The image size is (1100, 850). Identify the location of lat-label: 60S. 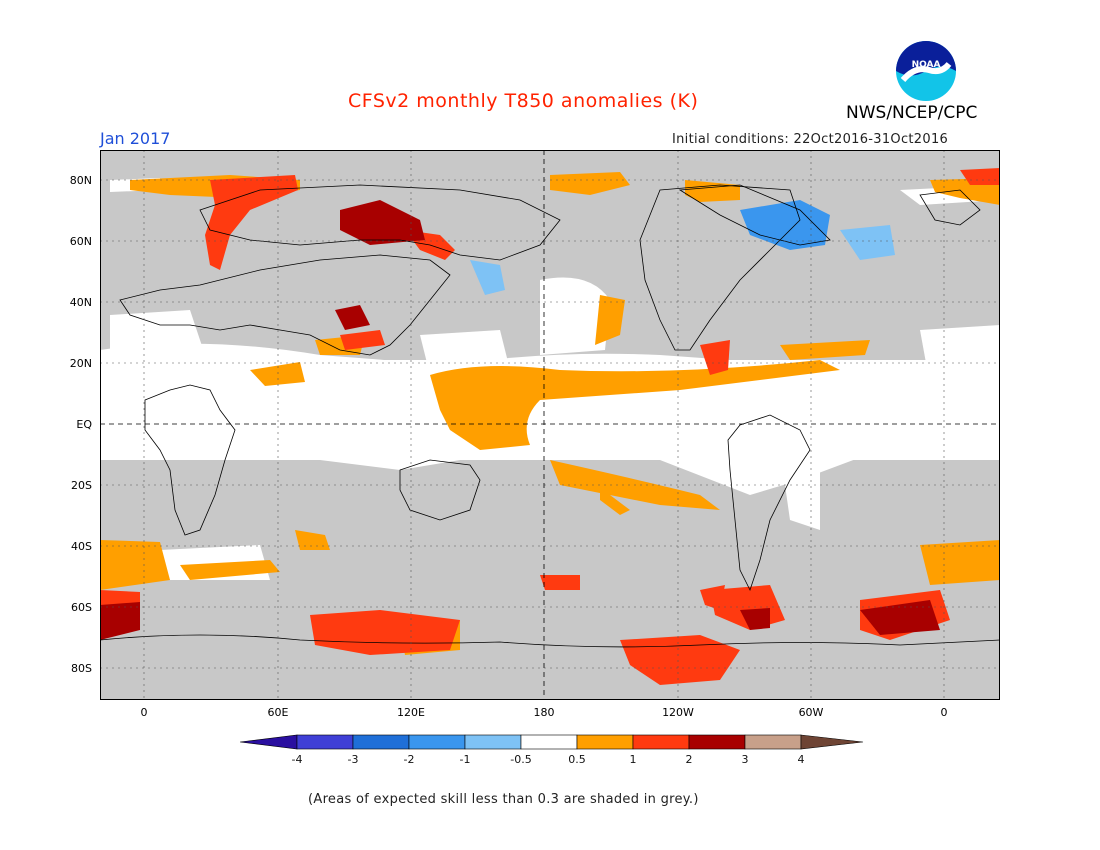
(81, 607).